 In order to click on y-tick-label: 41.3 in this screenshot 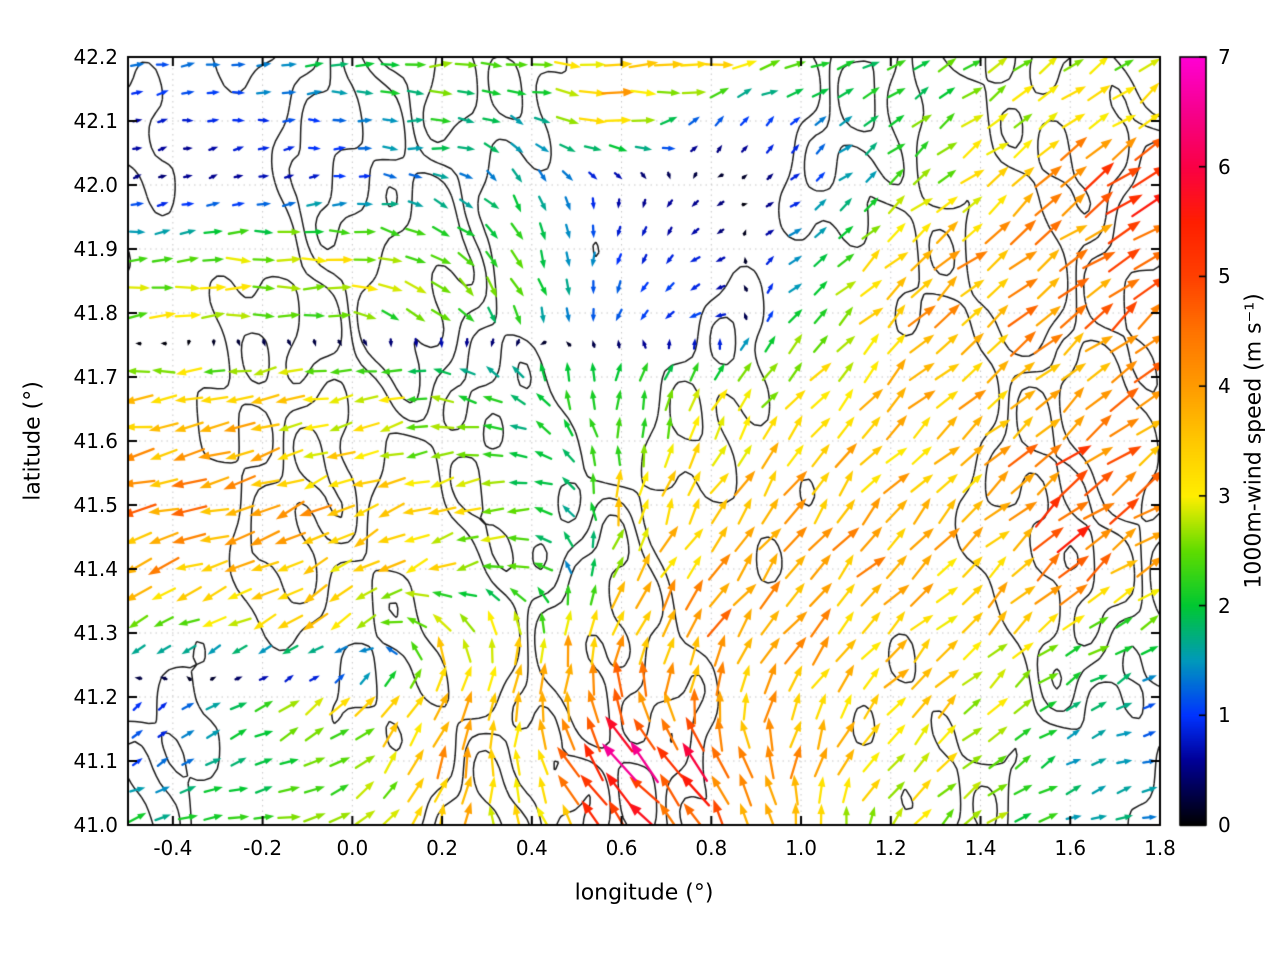, I will do `click(95, 633)`.